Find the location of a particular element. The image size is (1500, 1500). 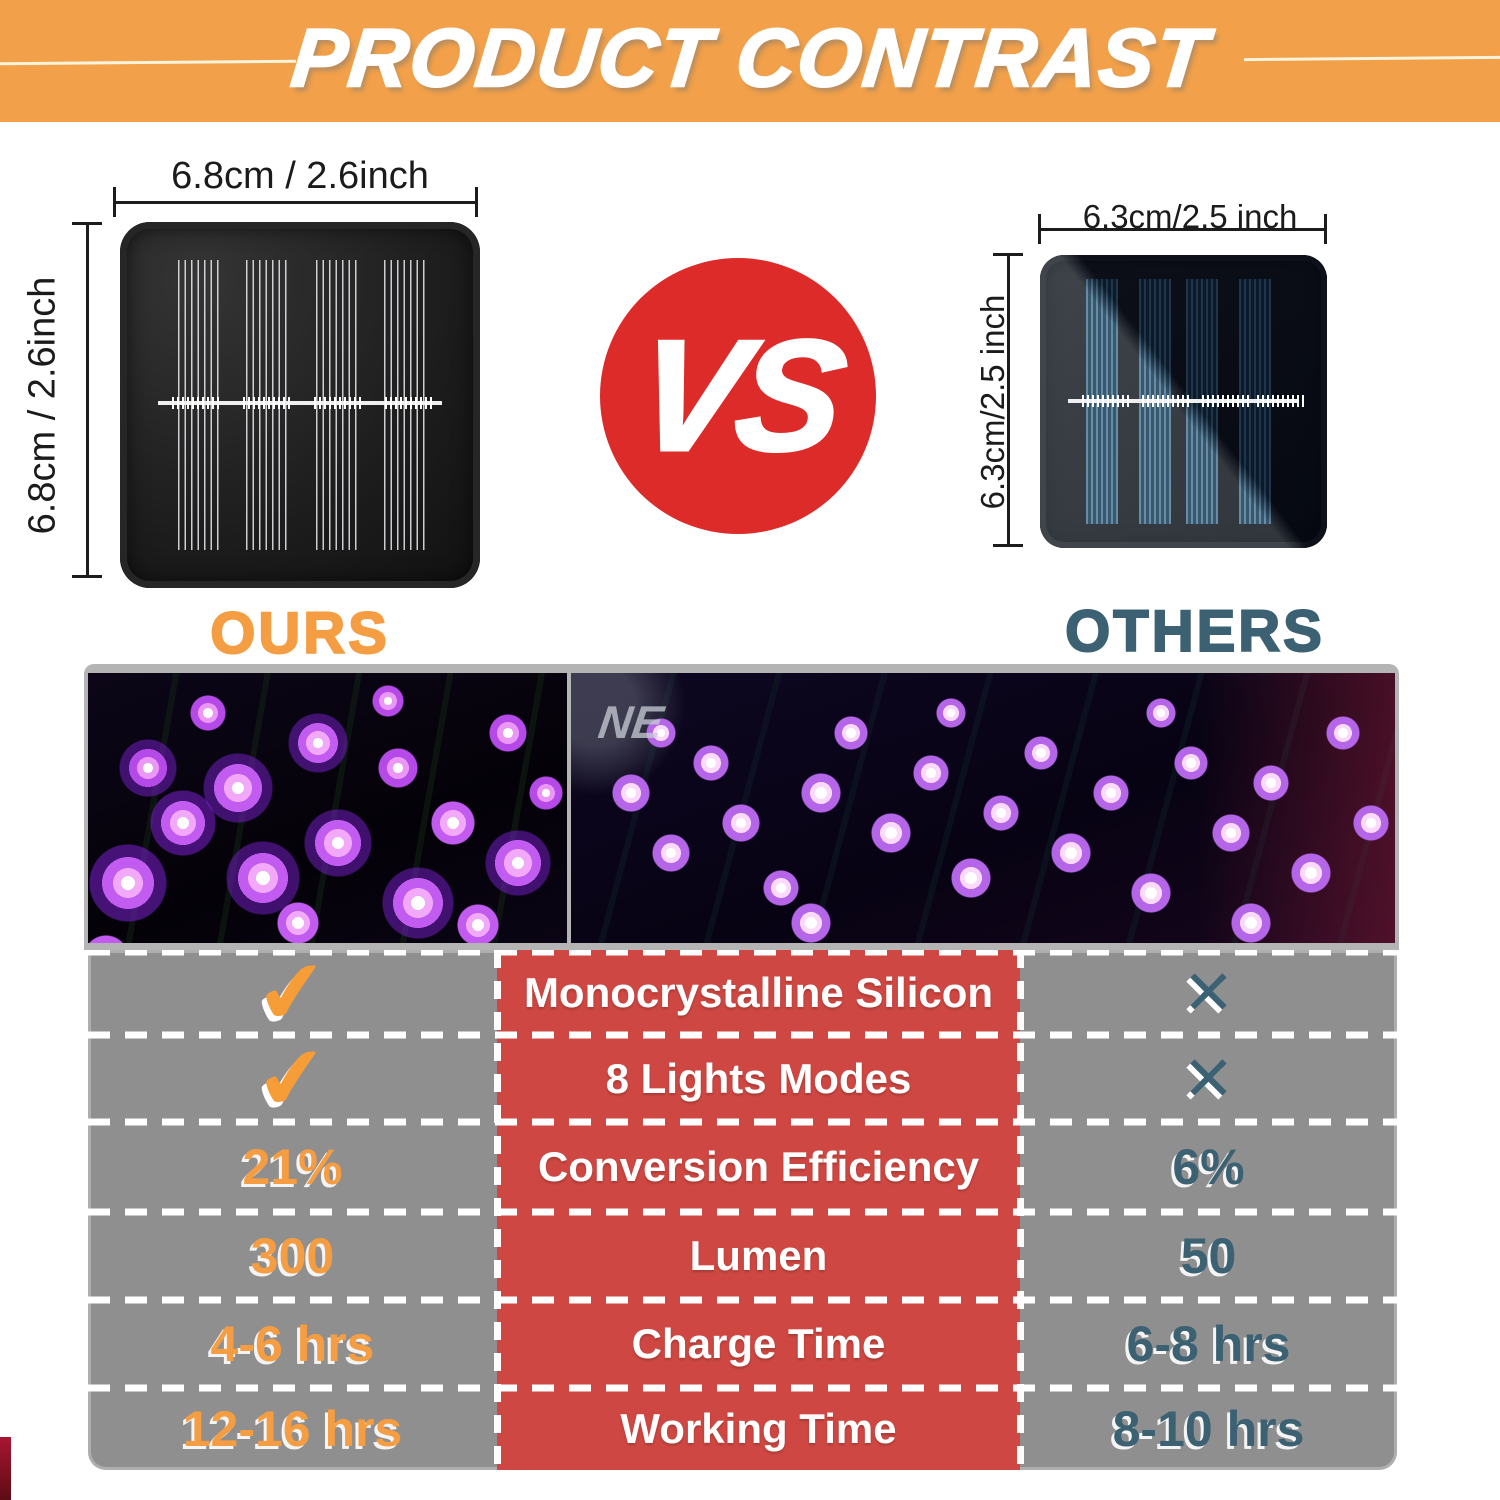

corner-image-fragment is located at coordinates (5, 1468).